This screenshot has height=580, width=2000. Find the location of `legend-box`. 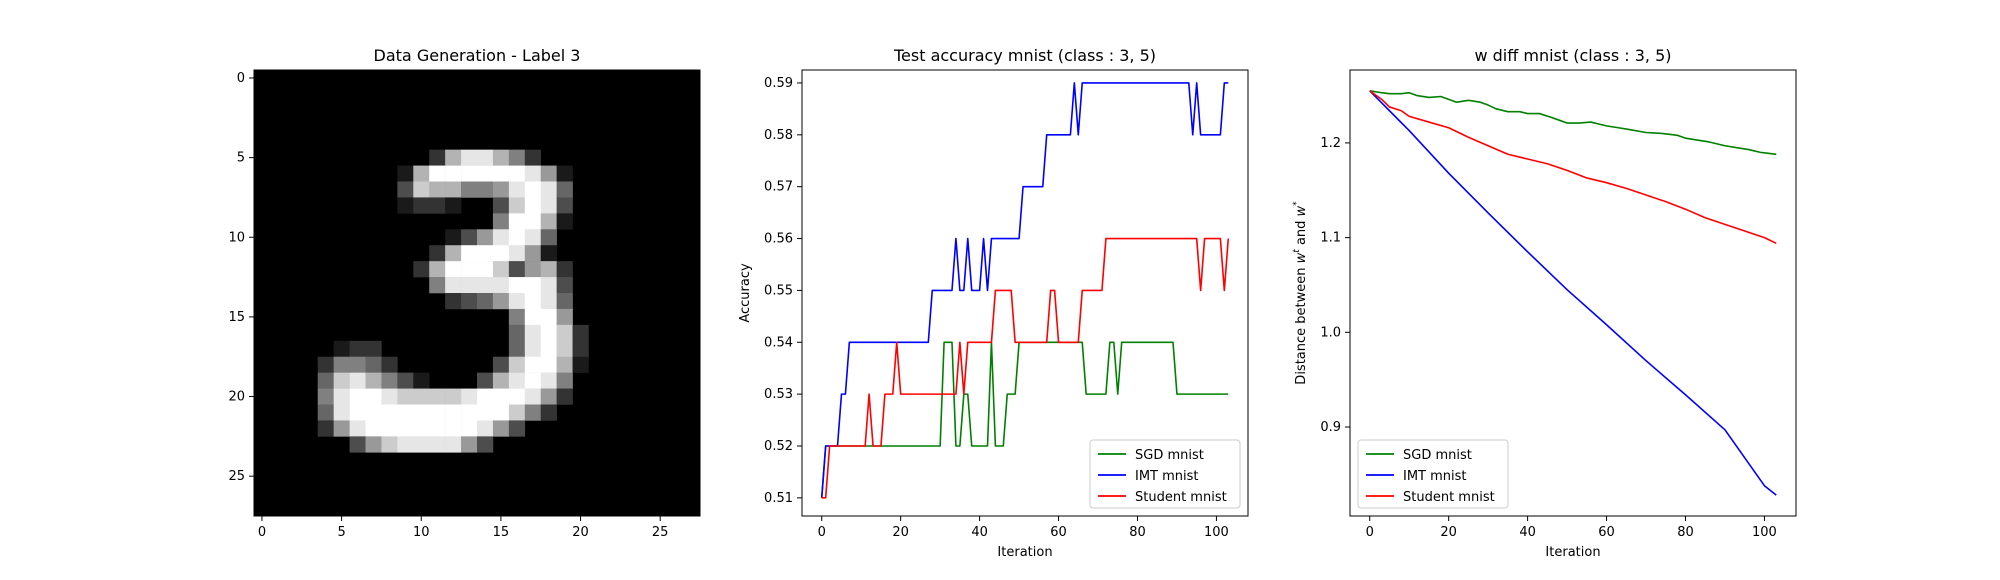

legend-box is located at coordinates (1165, 474).